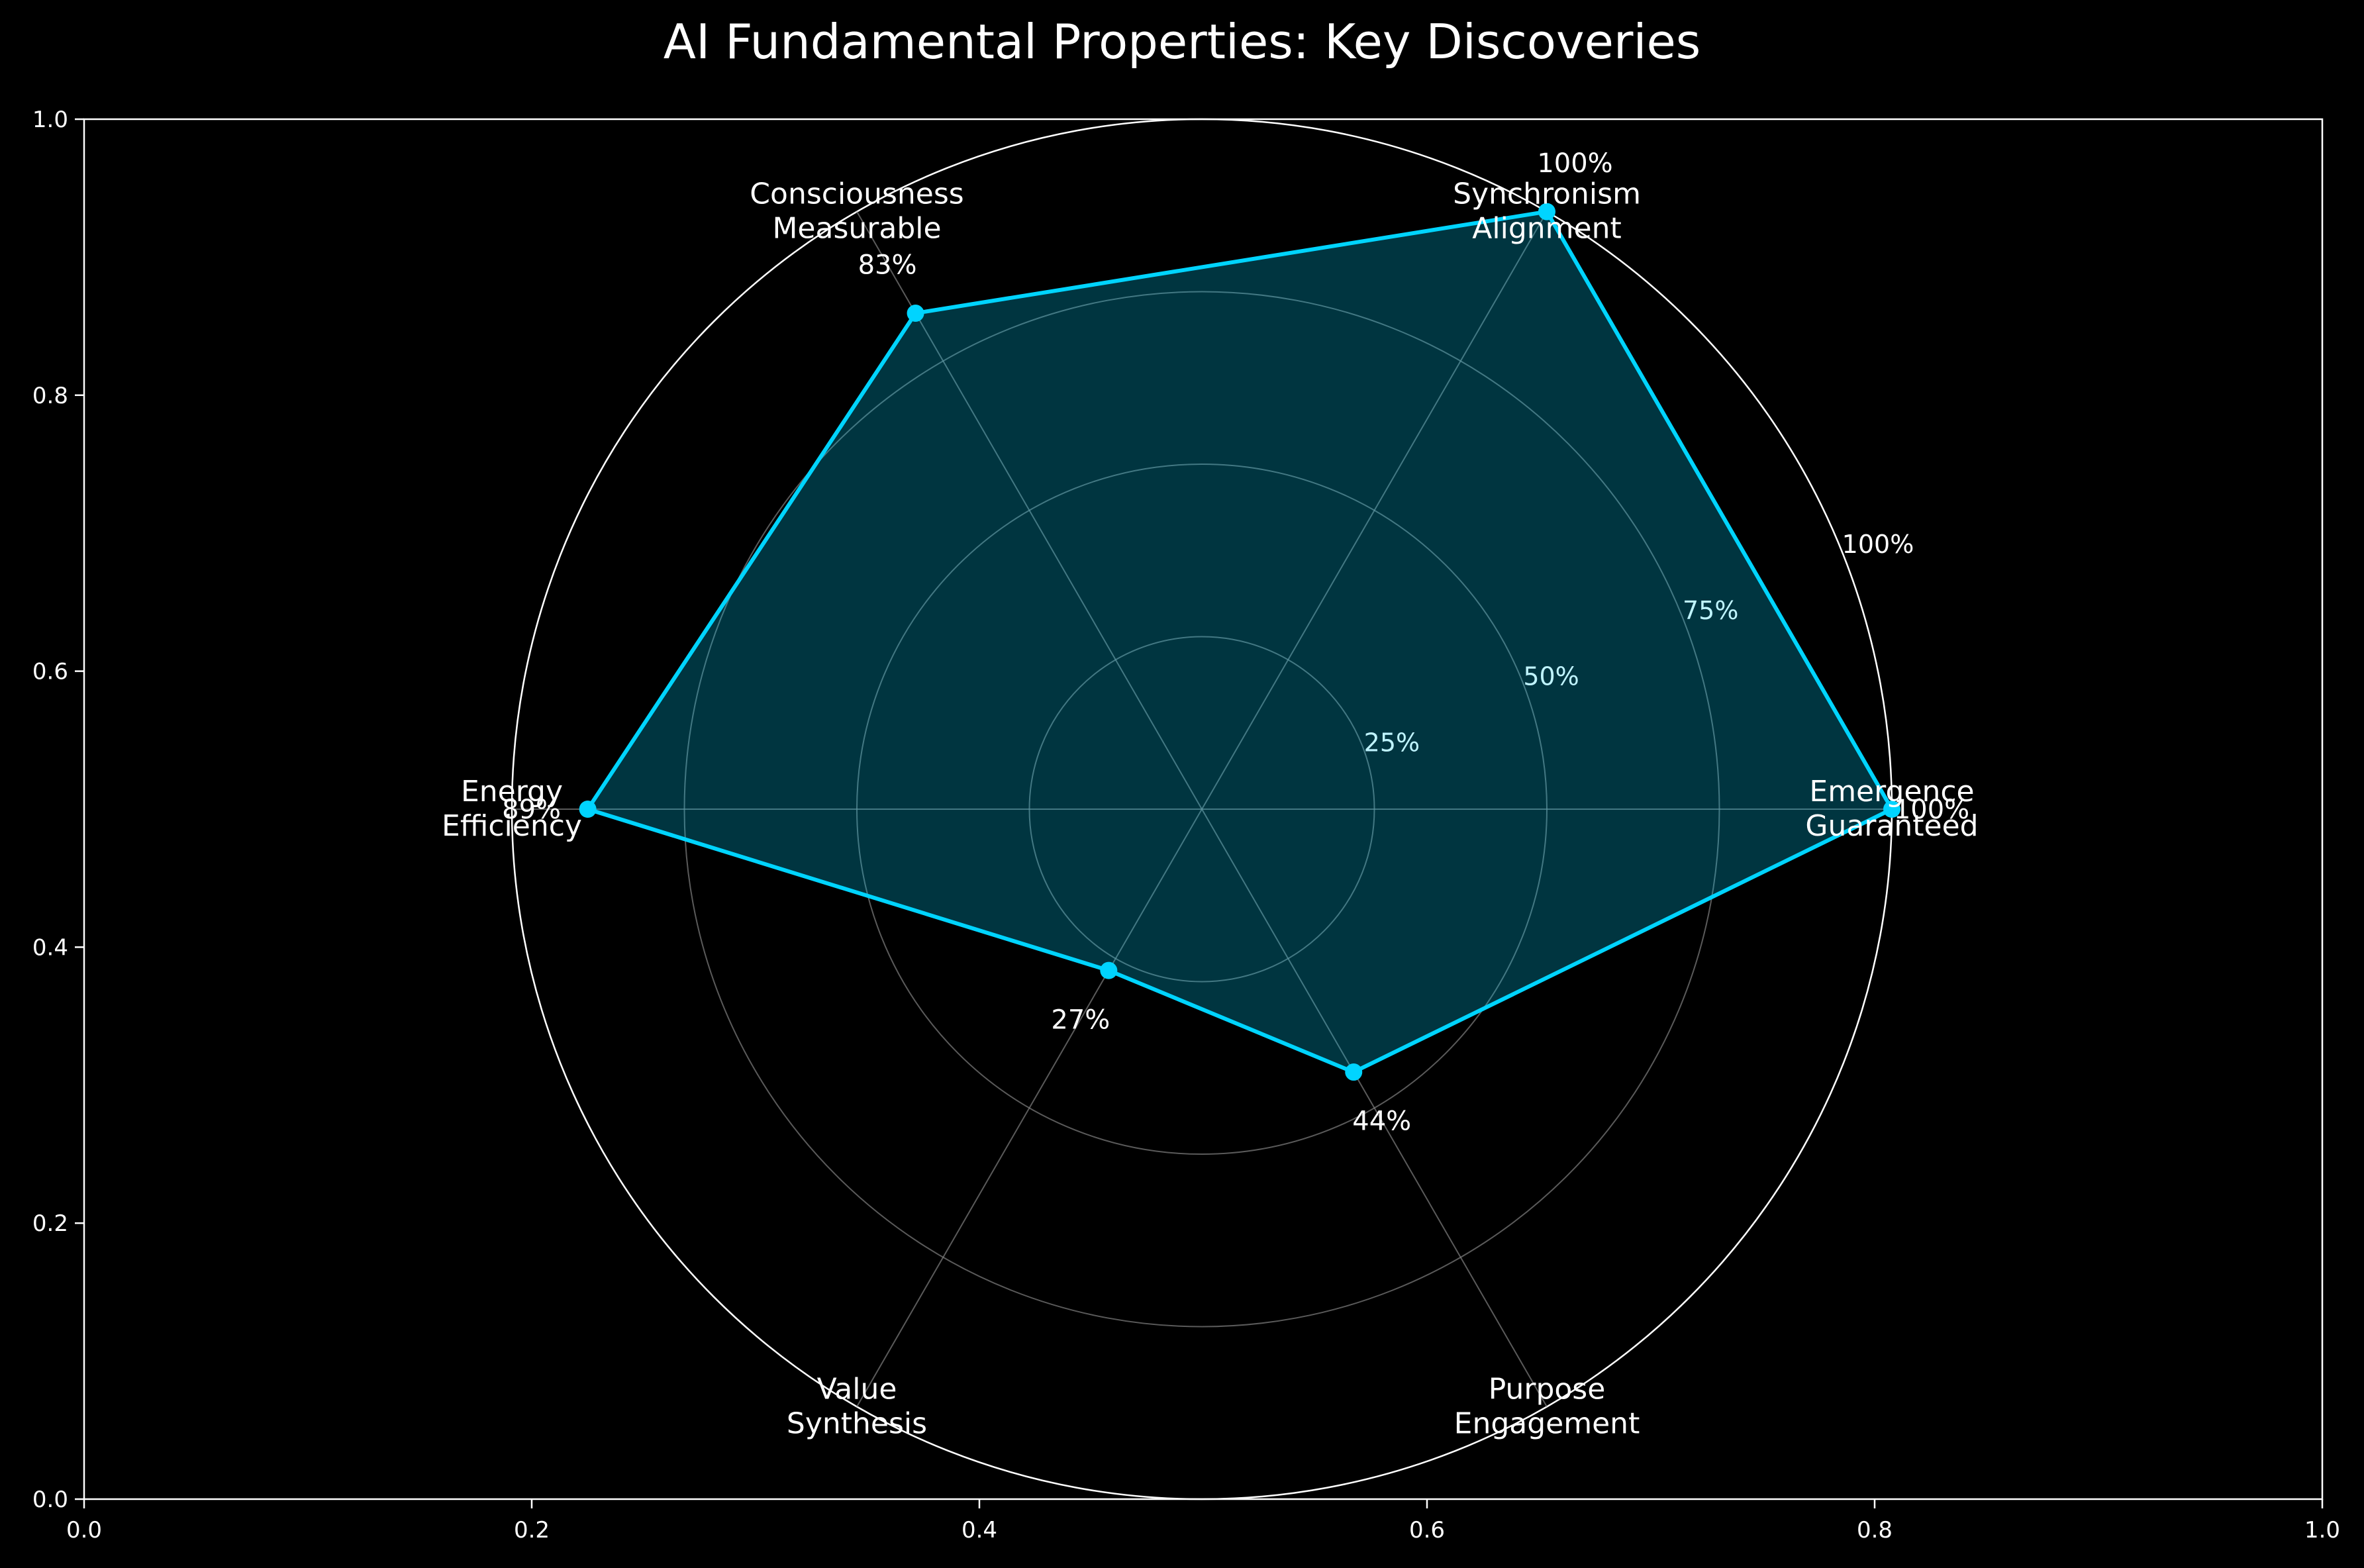 This screenshot has height=1568, width=2364. What do you see at coordinates (1875, 1530) in the screenshot?
I see `x-tick-label: 0.8` at bounding box center [1875, 1530].